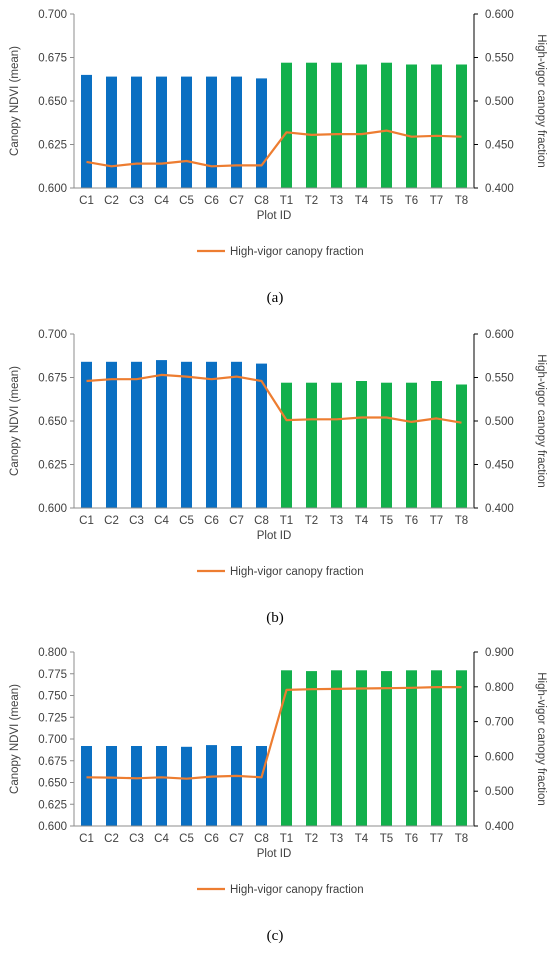 This screenshot has height=956, width=550. Describe the element at coordinates (274, 149) in the screenshot. I see `line-high-vigor-canopy-fraction` at that location.